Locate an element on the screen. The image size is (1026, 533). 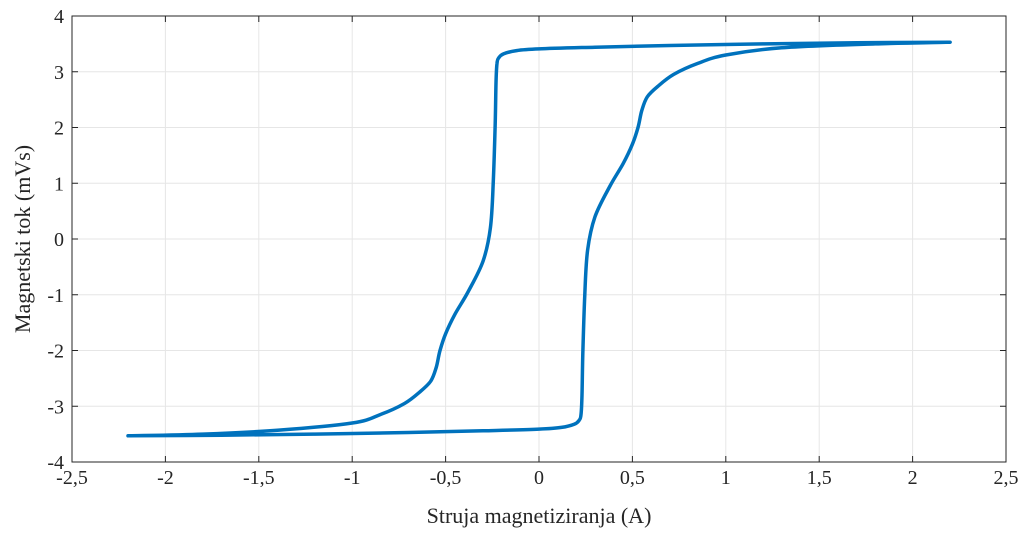
y-tick-labels: -4 -3 -2 -1 0 1 2 3 4 is located at coordinates (55, 240).